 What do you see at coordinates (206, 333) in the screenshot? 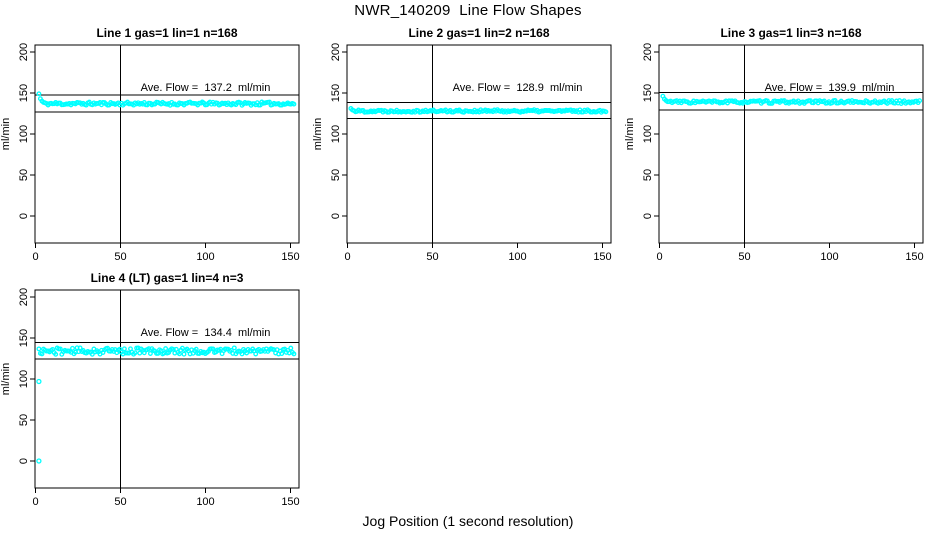
I see `flow-annotation: Ave. Flow = 134.4 ml/min` at bounding box center [206, 333].